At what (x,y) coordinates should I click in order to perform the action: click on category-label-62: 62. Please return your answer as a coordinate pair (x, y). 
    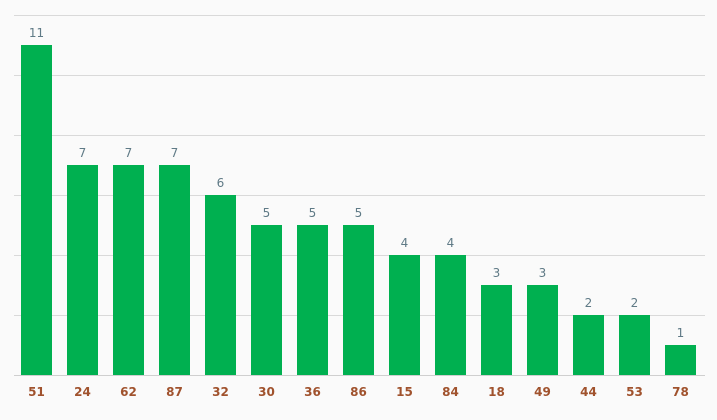
    Looking at the image, I should click on (128, 392).